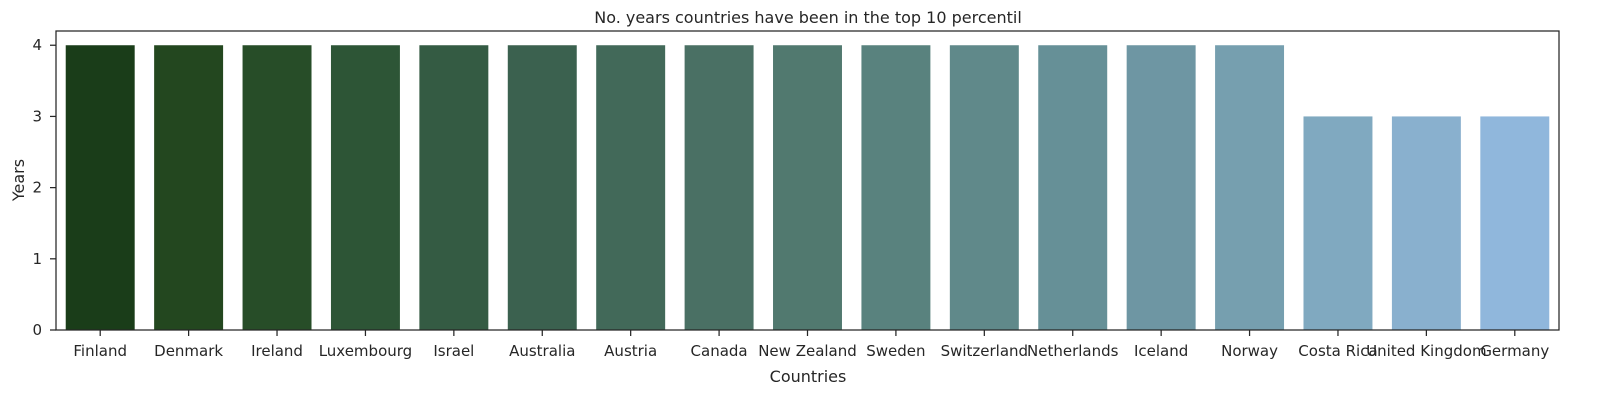  Describe the element at coordinates (277, 351) in the screenshot. I see `x-tick-label: Ireland` at that location.